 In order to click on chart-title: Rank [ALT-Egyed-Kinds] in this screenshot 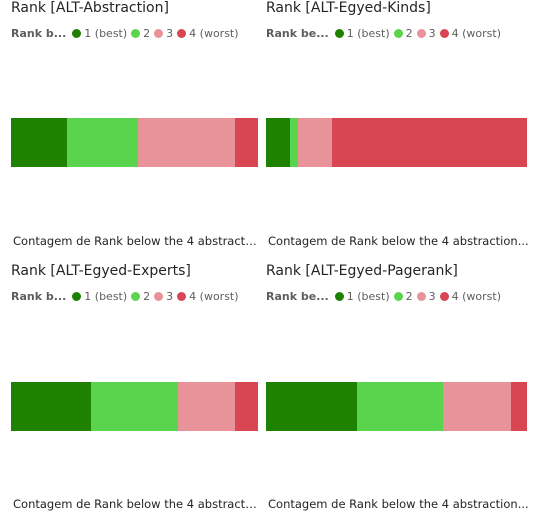, I will do `click(348, 8)`.